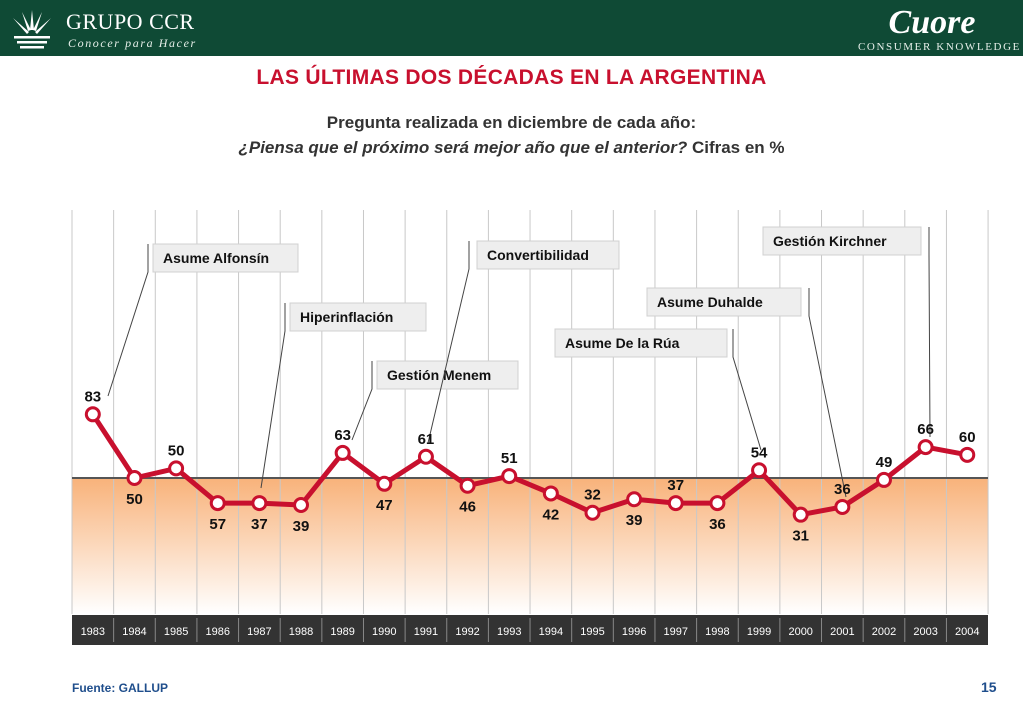 This screenshot has height=708, width=1023. Describe the element at coordinates (939, 47) in the screenshot. I see `cuore-tagline: CONSUMER KNOWLEDGE` at that location.